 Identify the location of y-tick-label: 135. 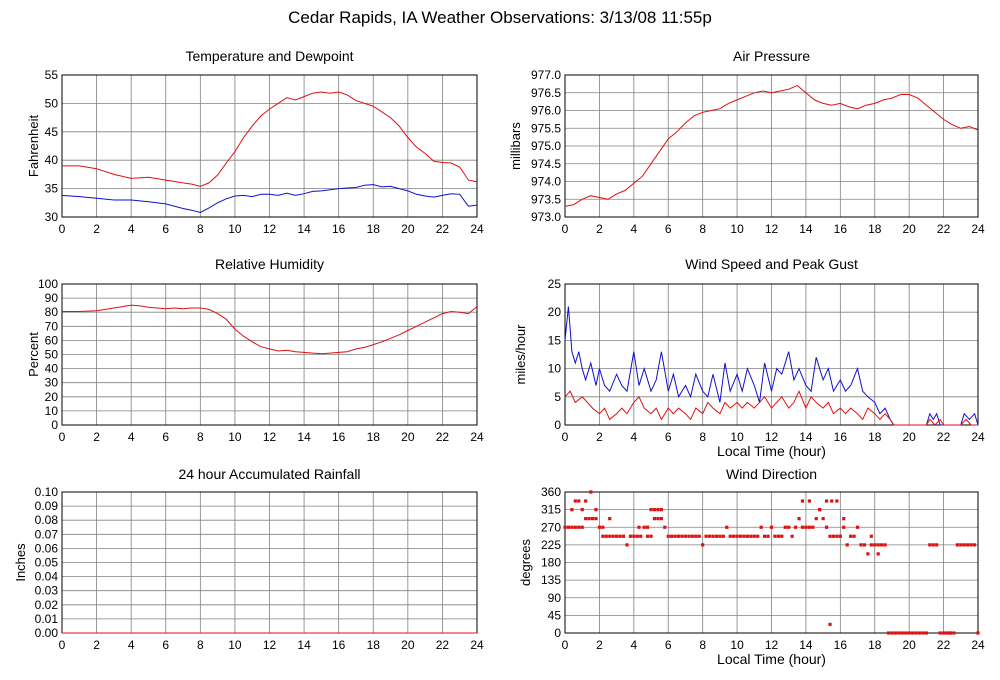
(551, 580).